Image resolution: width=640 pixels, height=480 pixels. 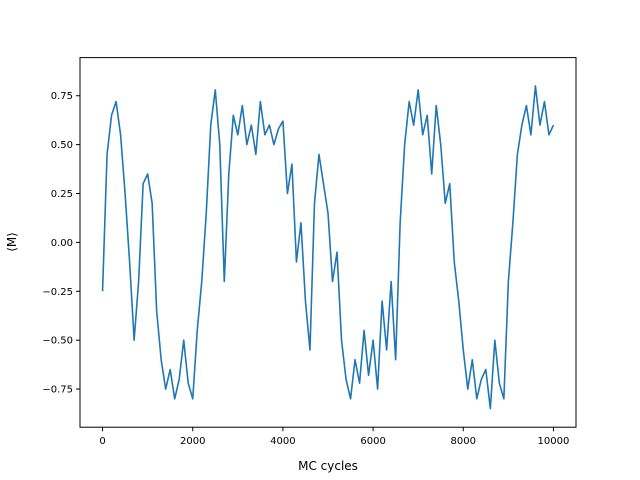 What do you see at coordinates (57, 390) in the screenshot?
I see `y-tick-label: −0.75` at bounding box center [57, 390].